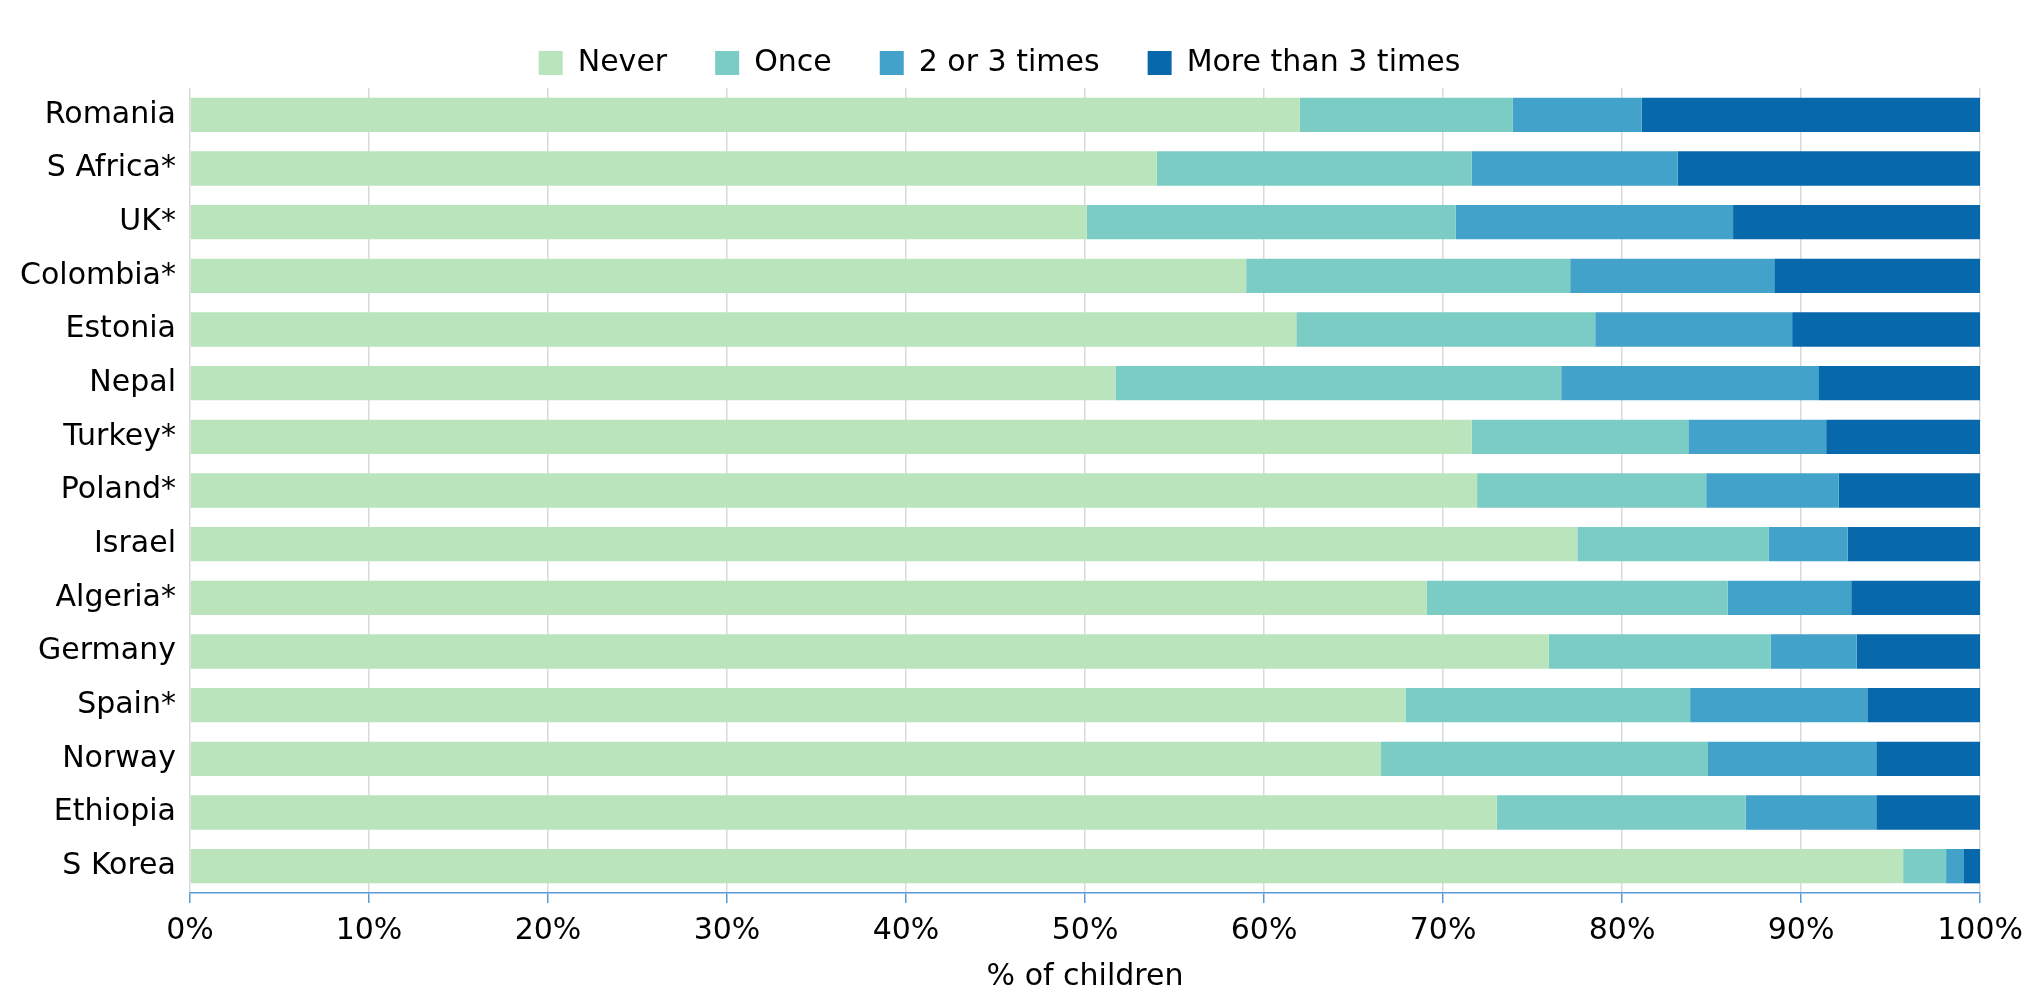  What do you see at coordinates (1085, 974) in the screenshot?
I see `x-axis-title: % of children` at bounding box center [1085, 974].